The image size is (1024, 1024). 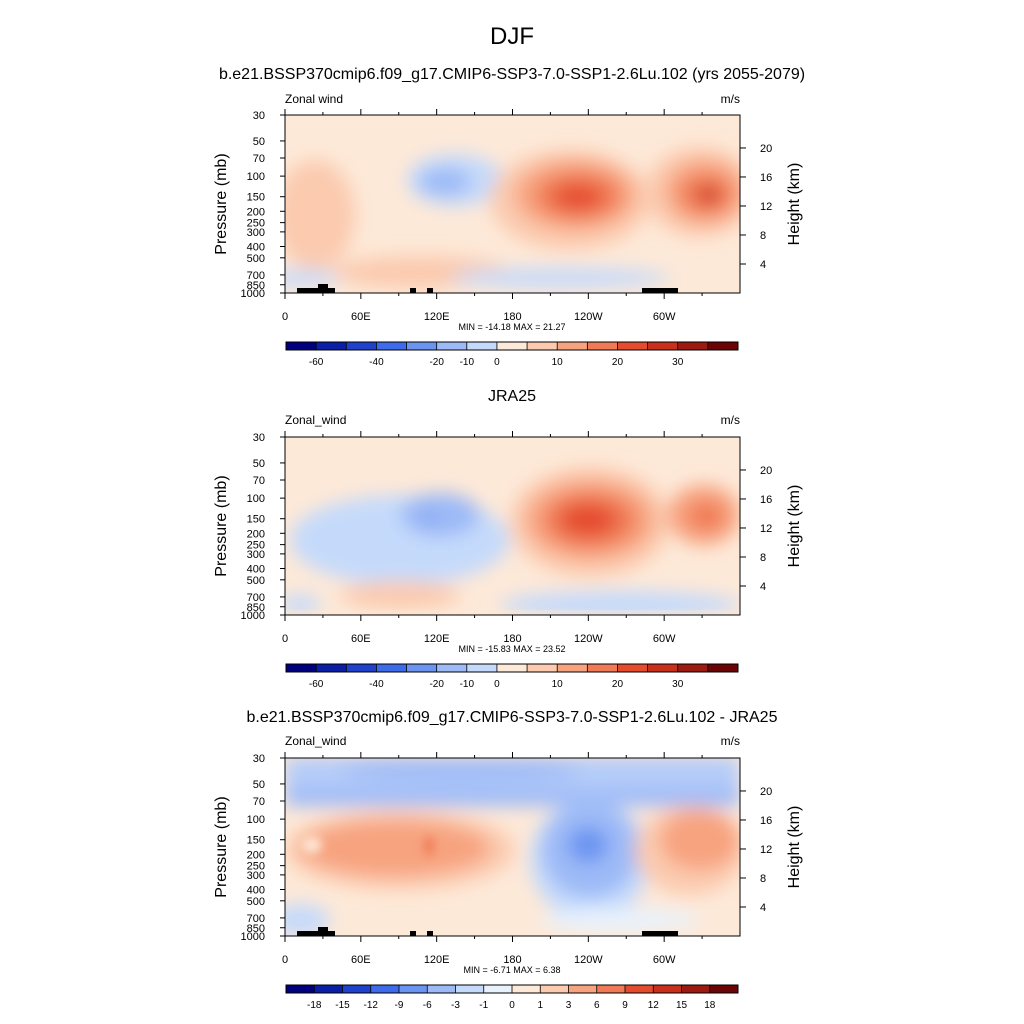 I want to click on left-label: Zonal_wind, so click(x=315, y=420).